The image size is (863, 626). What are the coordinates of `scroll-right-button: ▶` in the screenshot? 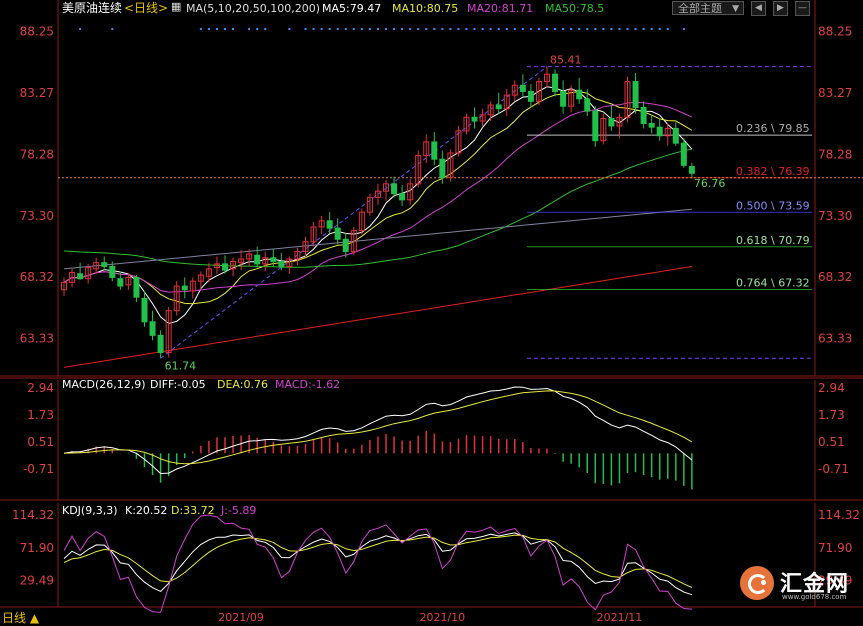 It's located at (780, 8).